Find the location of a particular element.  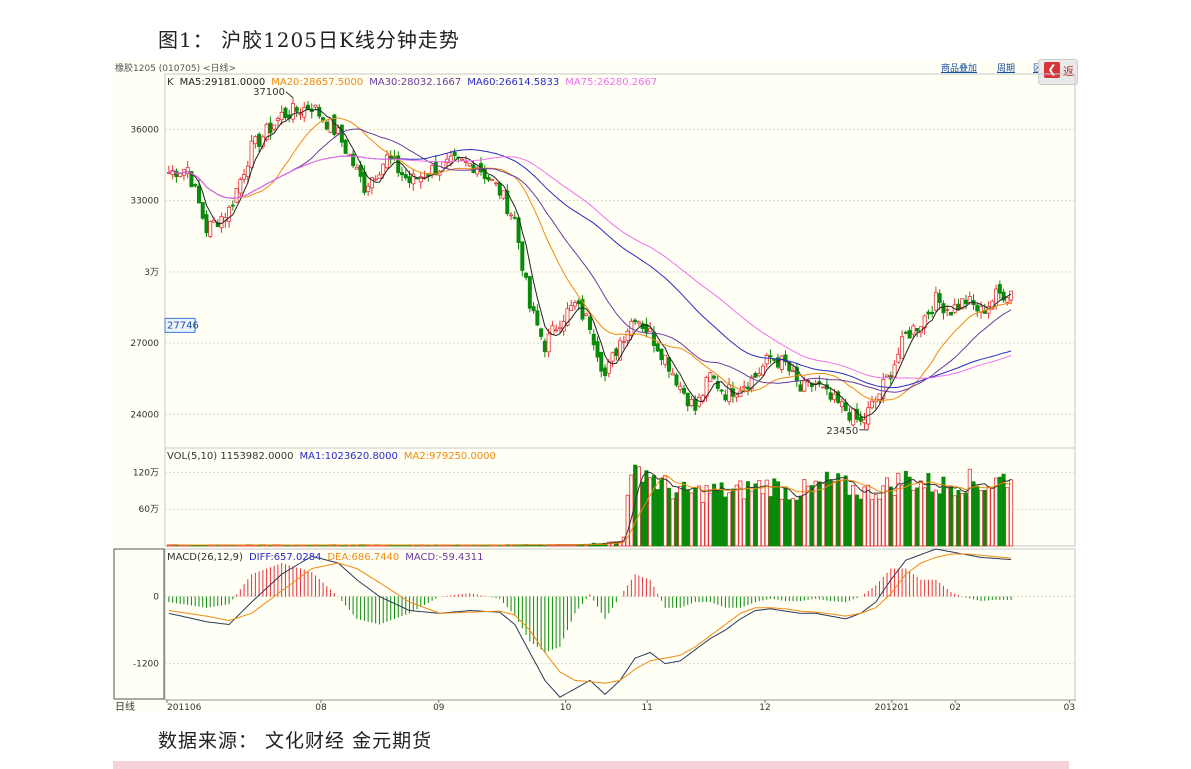

macd-tick-label: 0 is located at coordinates (156, 598).